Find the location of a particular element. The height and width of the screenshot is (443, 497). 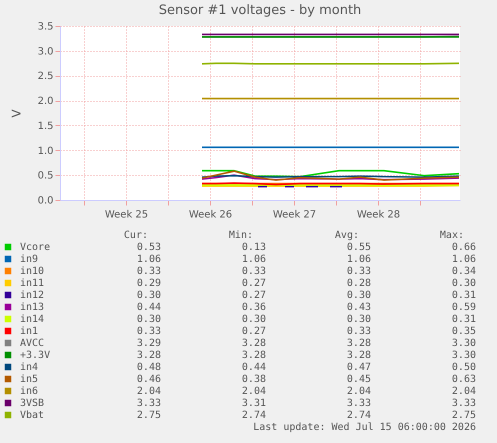

text: Max: is located at coordinates (452, 235).